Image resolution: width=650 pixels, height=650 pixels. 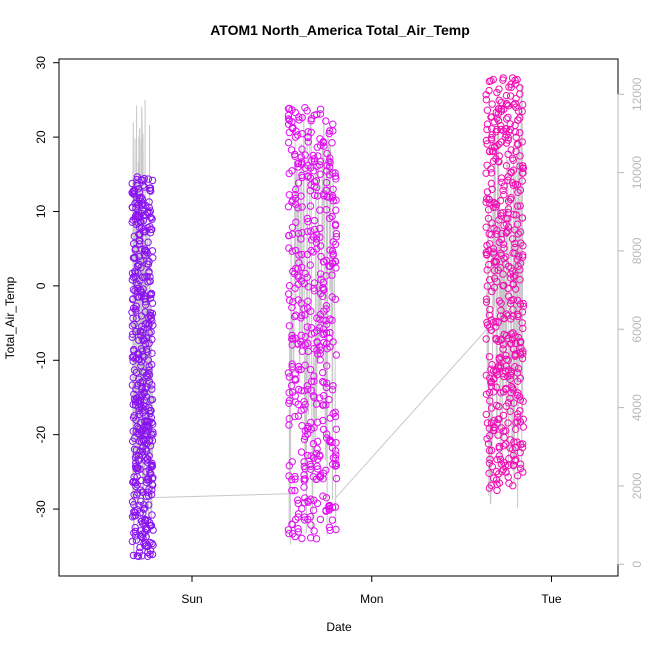 What do you see at coordinates (41, 137) in the screenshot?
I see `y-tick-label: 20` at bounding box center [41, 137].